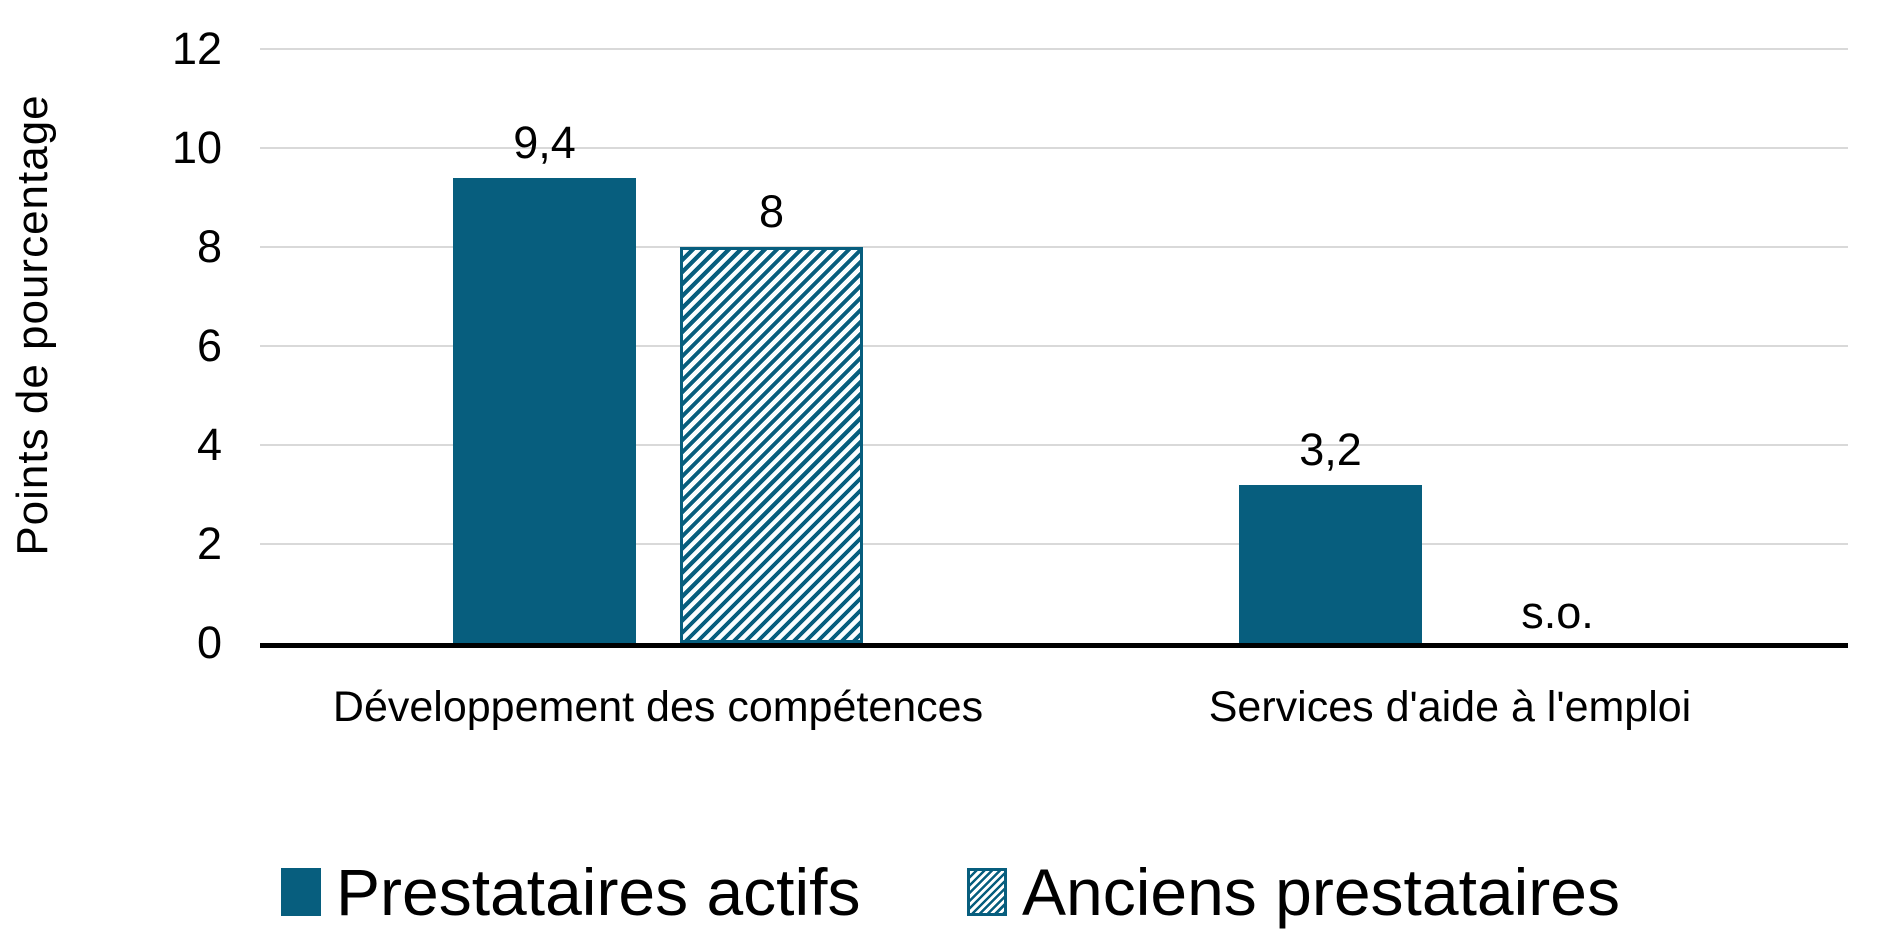  What do you see at coordinates (987, 892) in the screenshot?
I see `legend-swatch-hatched-icon` at bounding box center [987, 892].